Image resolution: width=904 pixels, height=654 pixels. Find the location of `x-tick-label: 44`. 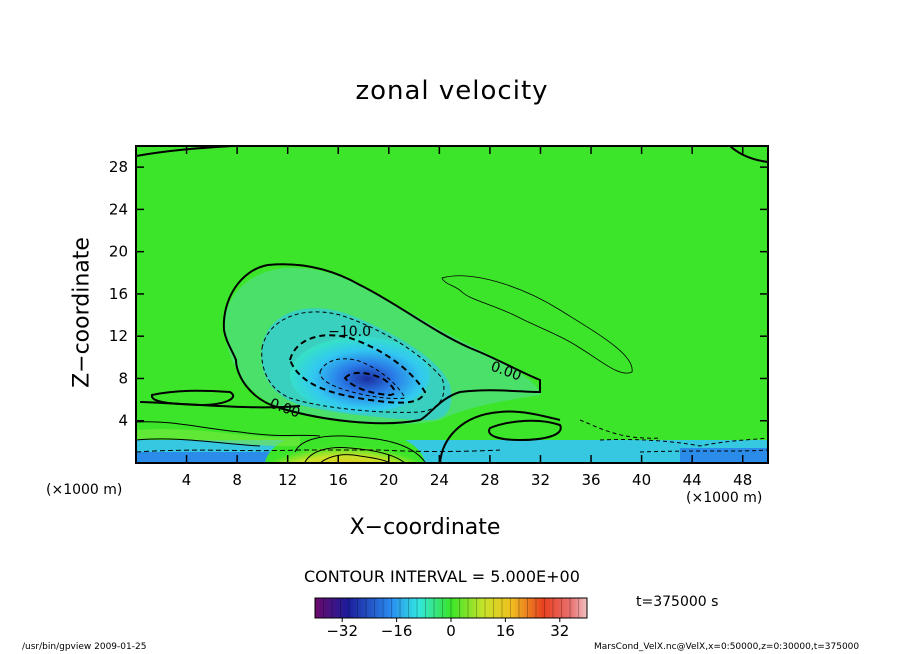

x-tick-label: 44 is located at coordinates (692, 480).